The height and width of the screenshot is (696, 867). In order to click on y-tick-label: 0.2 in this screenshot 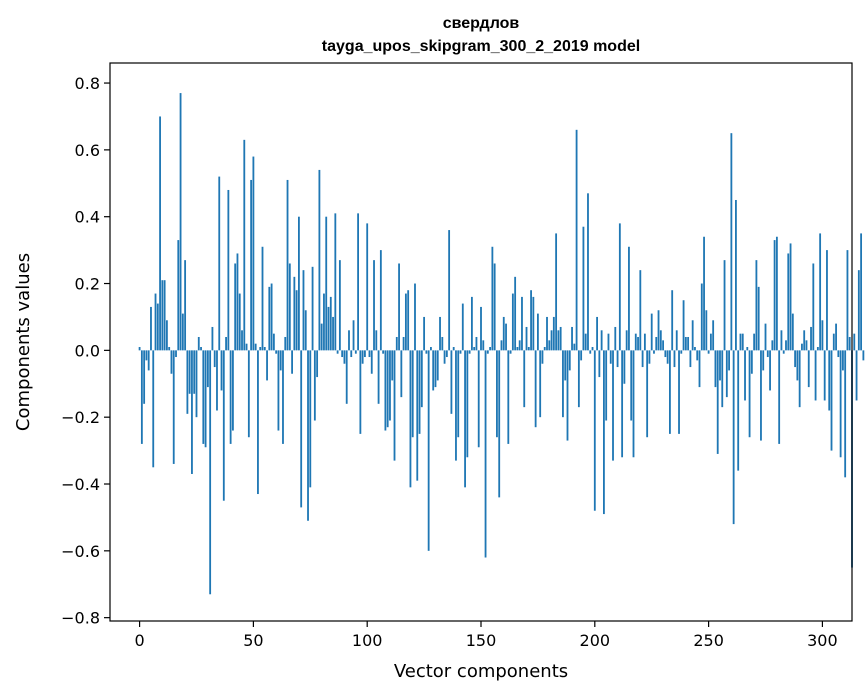, I will do `click(87, 284)`.